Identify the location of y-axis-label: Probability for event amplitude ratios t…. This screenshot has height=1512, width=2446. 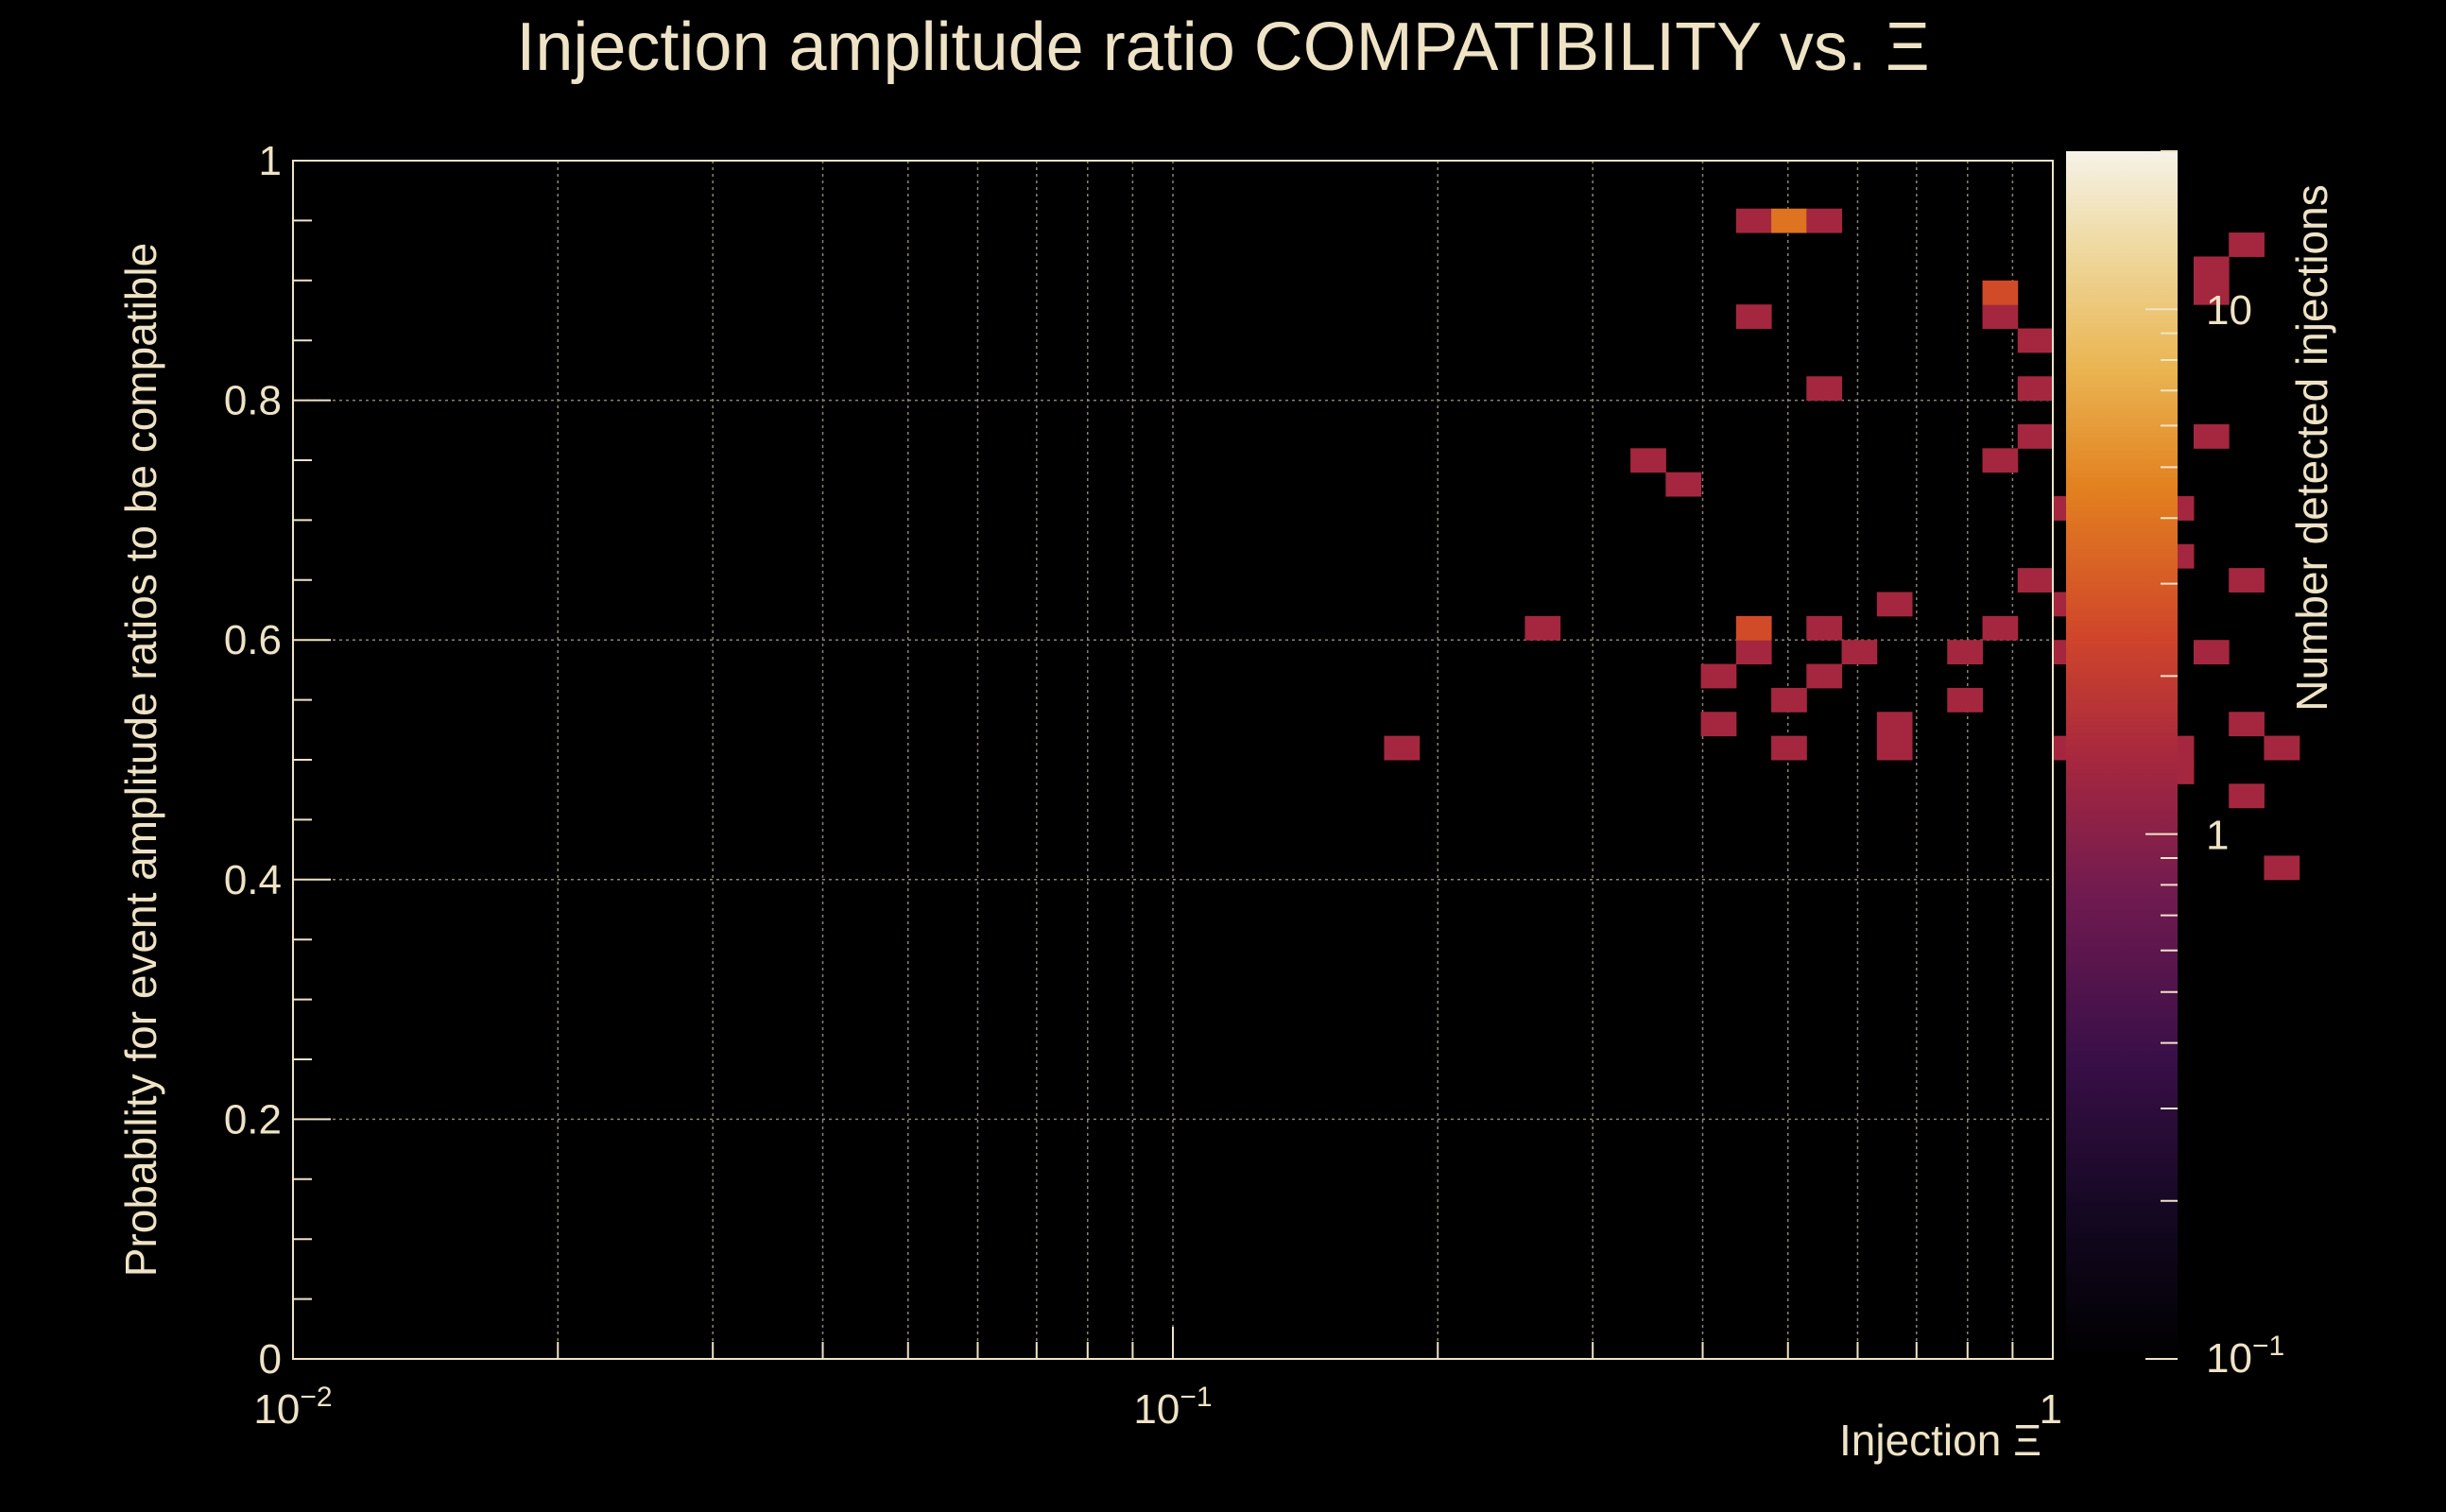
(141, 760).